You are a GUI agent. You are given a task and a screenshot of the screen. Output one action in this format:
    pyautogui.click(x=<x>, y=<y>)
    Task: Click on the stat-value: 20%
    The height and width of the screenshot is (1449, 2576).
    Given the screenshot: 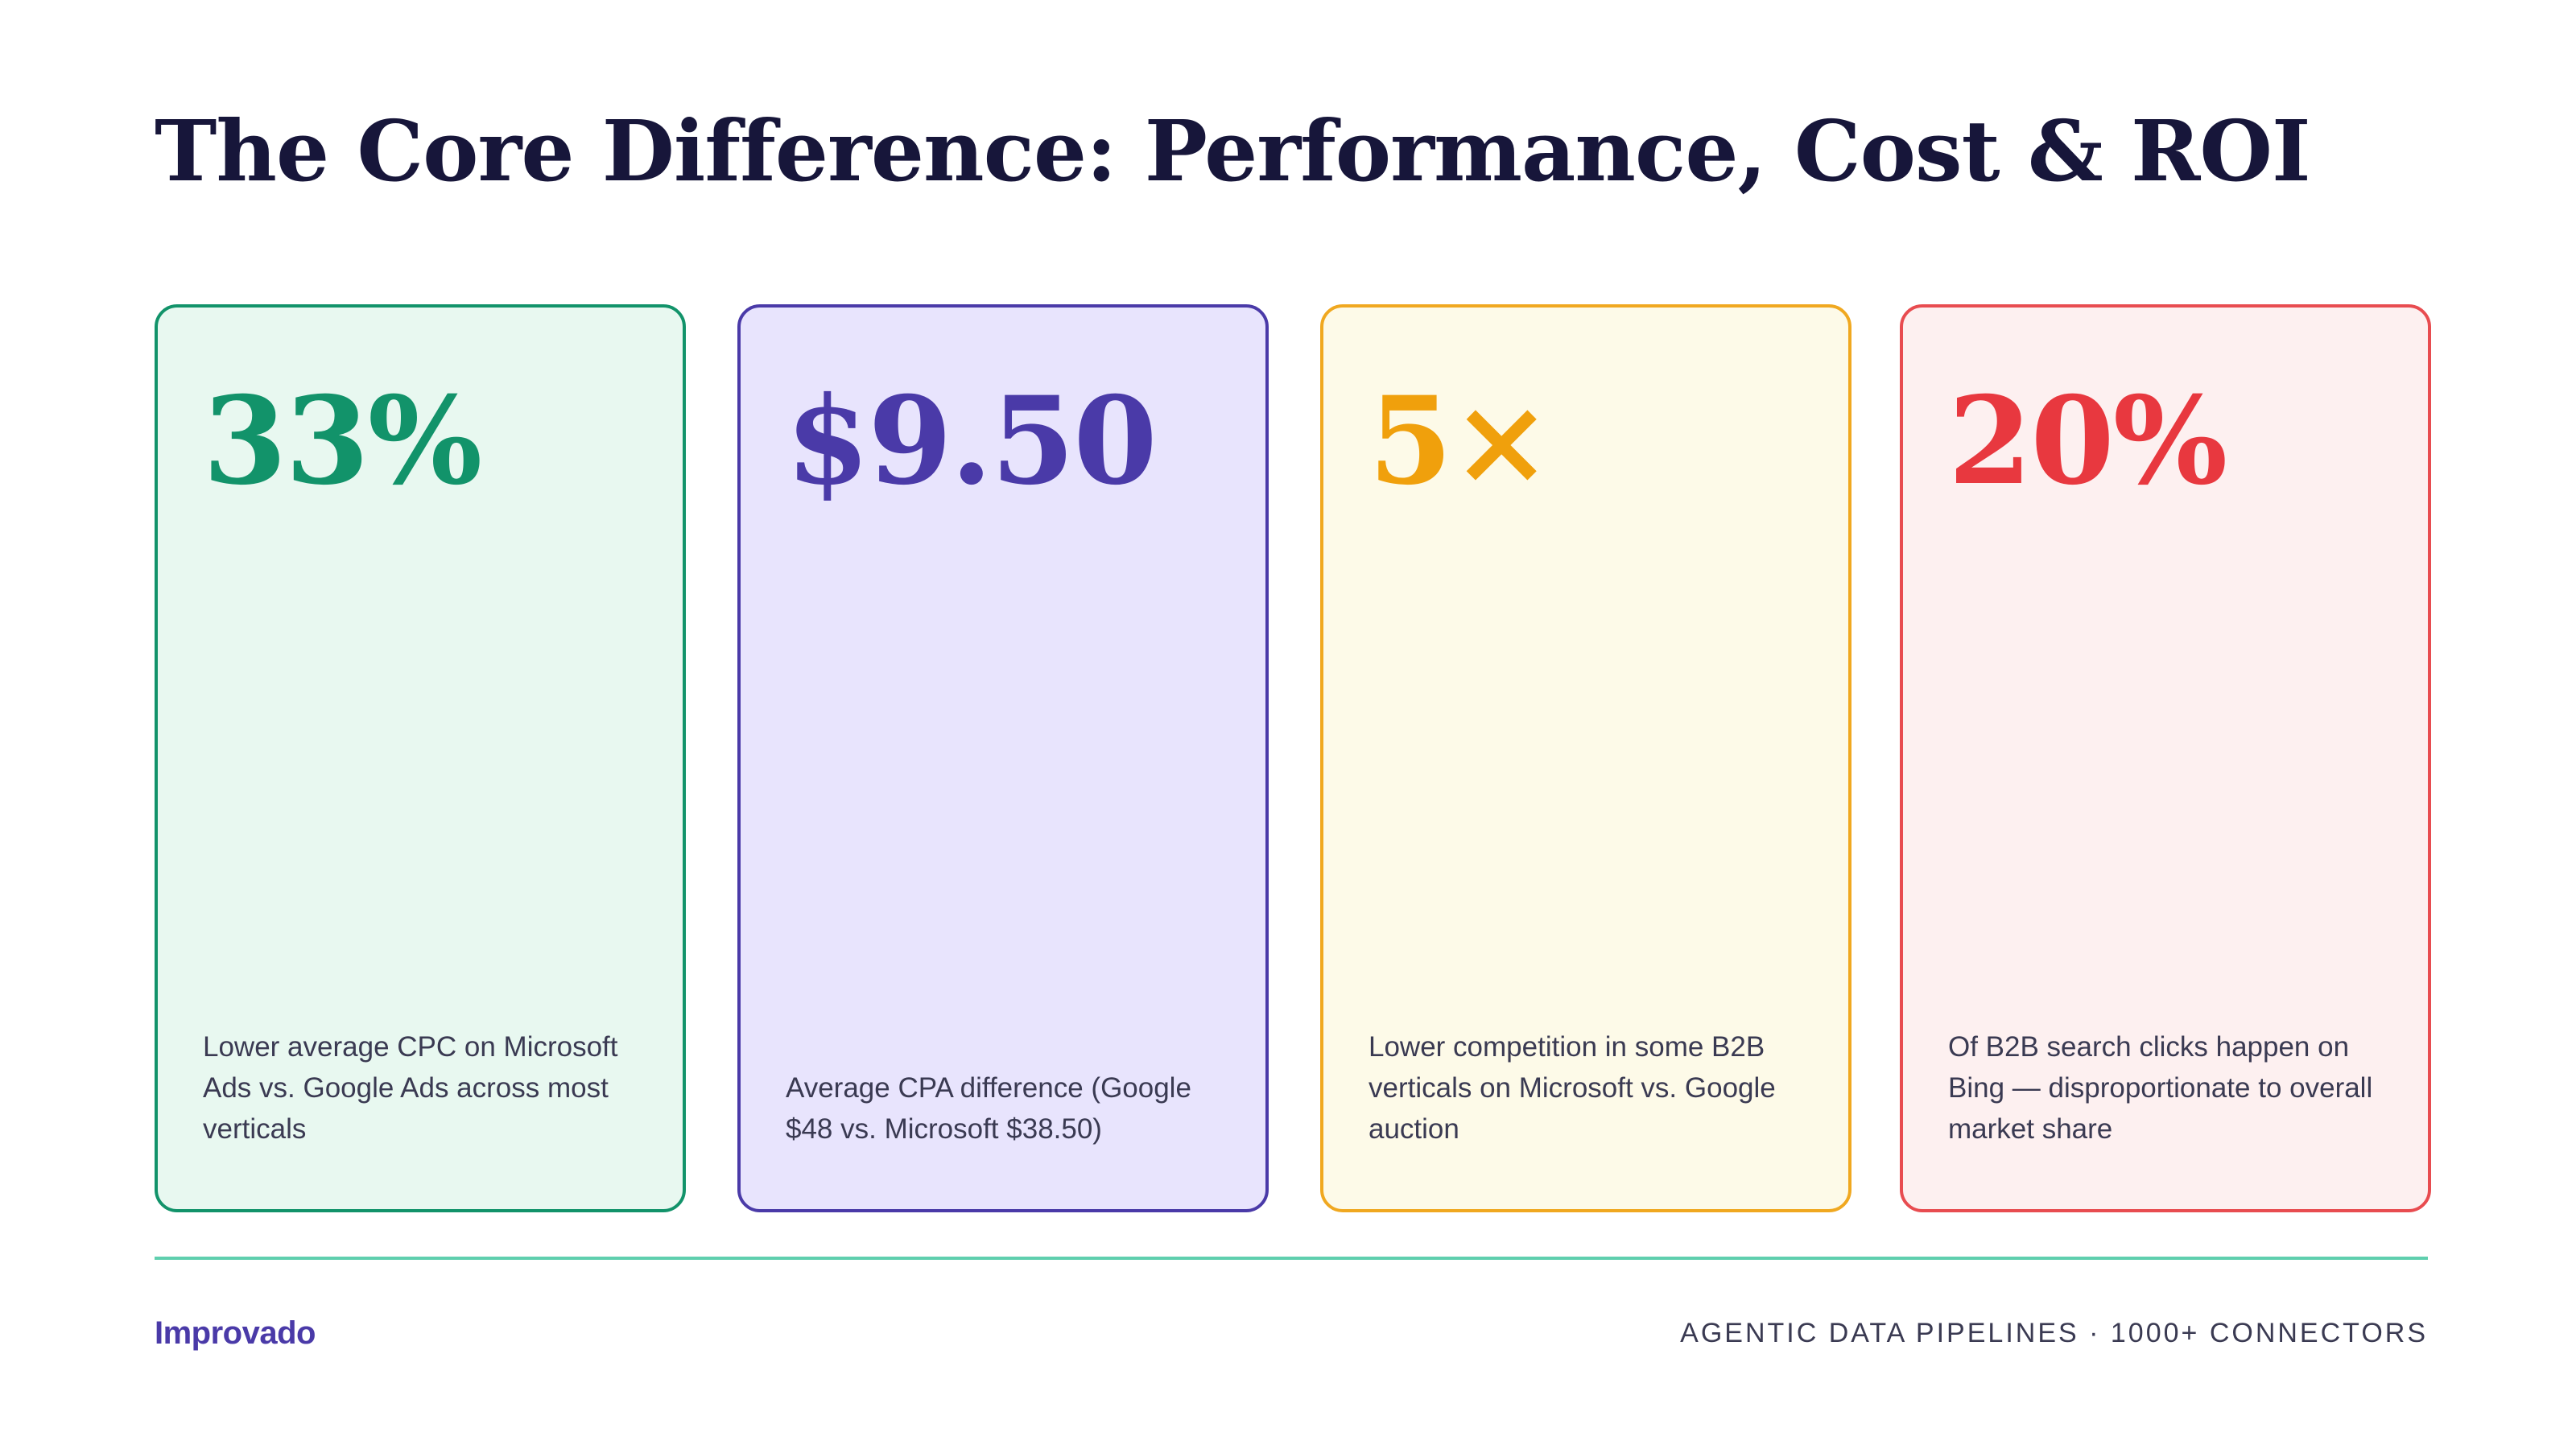 What is the action you would take?
    pyautogui.click(x=2087, y=441)
    